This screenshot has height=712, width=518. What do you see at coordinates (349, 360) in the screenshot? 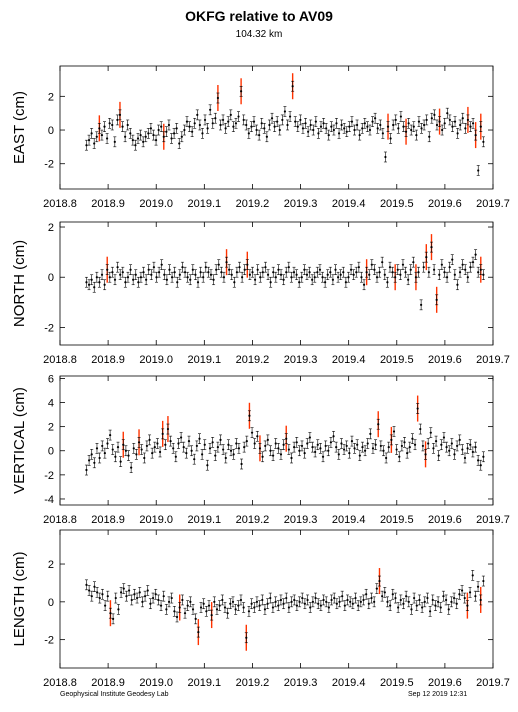
I see `x-tick-label: 2019.4` at bounding box center [349, 360].